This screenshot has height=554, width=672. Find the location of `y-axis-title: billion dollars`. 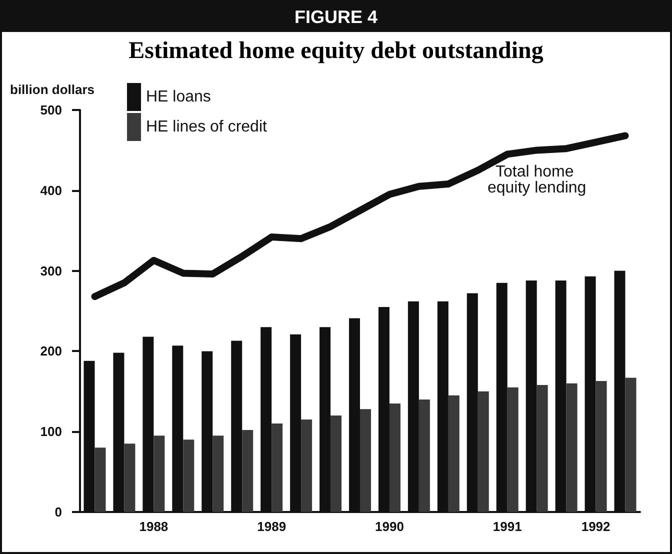

y-axis-title: billion dollars is located at coordinates (52, 89).